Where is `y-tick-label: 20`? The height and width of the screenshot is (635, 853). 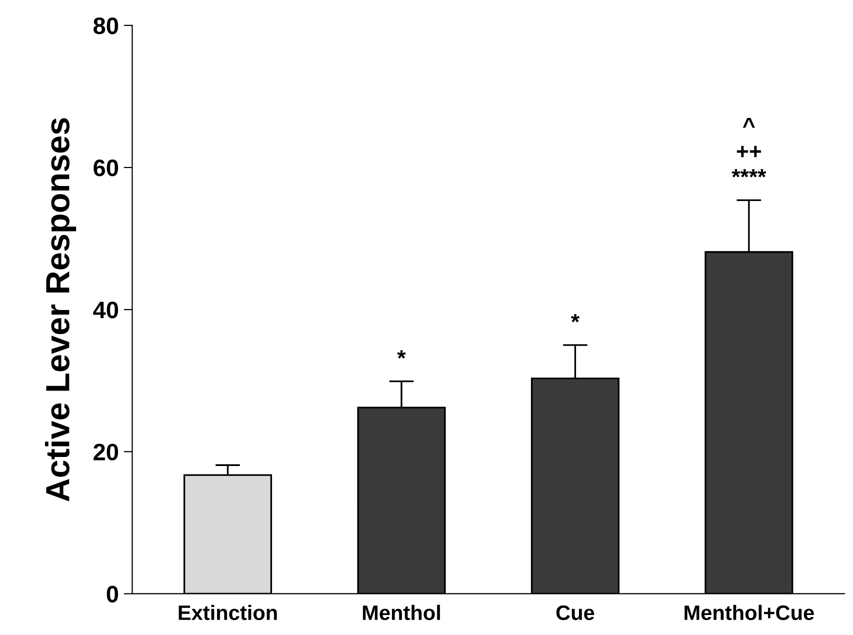 y-tick-label: 20 is located at coordinates (106, 452).